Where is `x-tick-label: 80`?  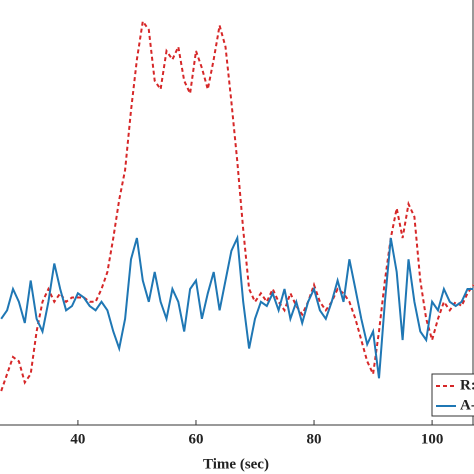 x-tick-label: 80 is located at coordinates (314, 439).